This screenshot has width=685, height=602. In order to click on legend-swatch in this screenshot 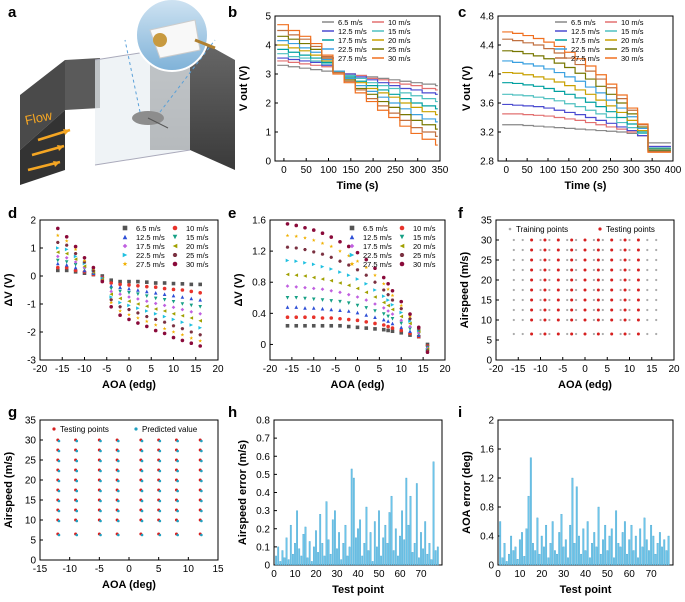, I will do `click(600, 229)`.